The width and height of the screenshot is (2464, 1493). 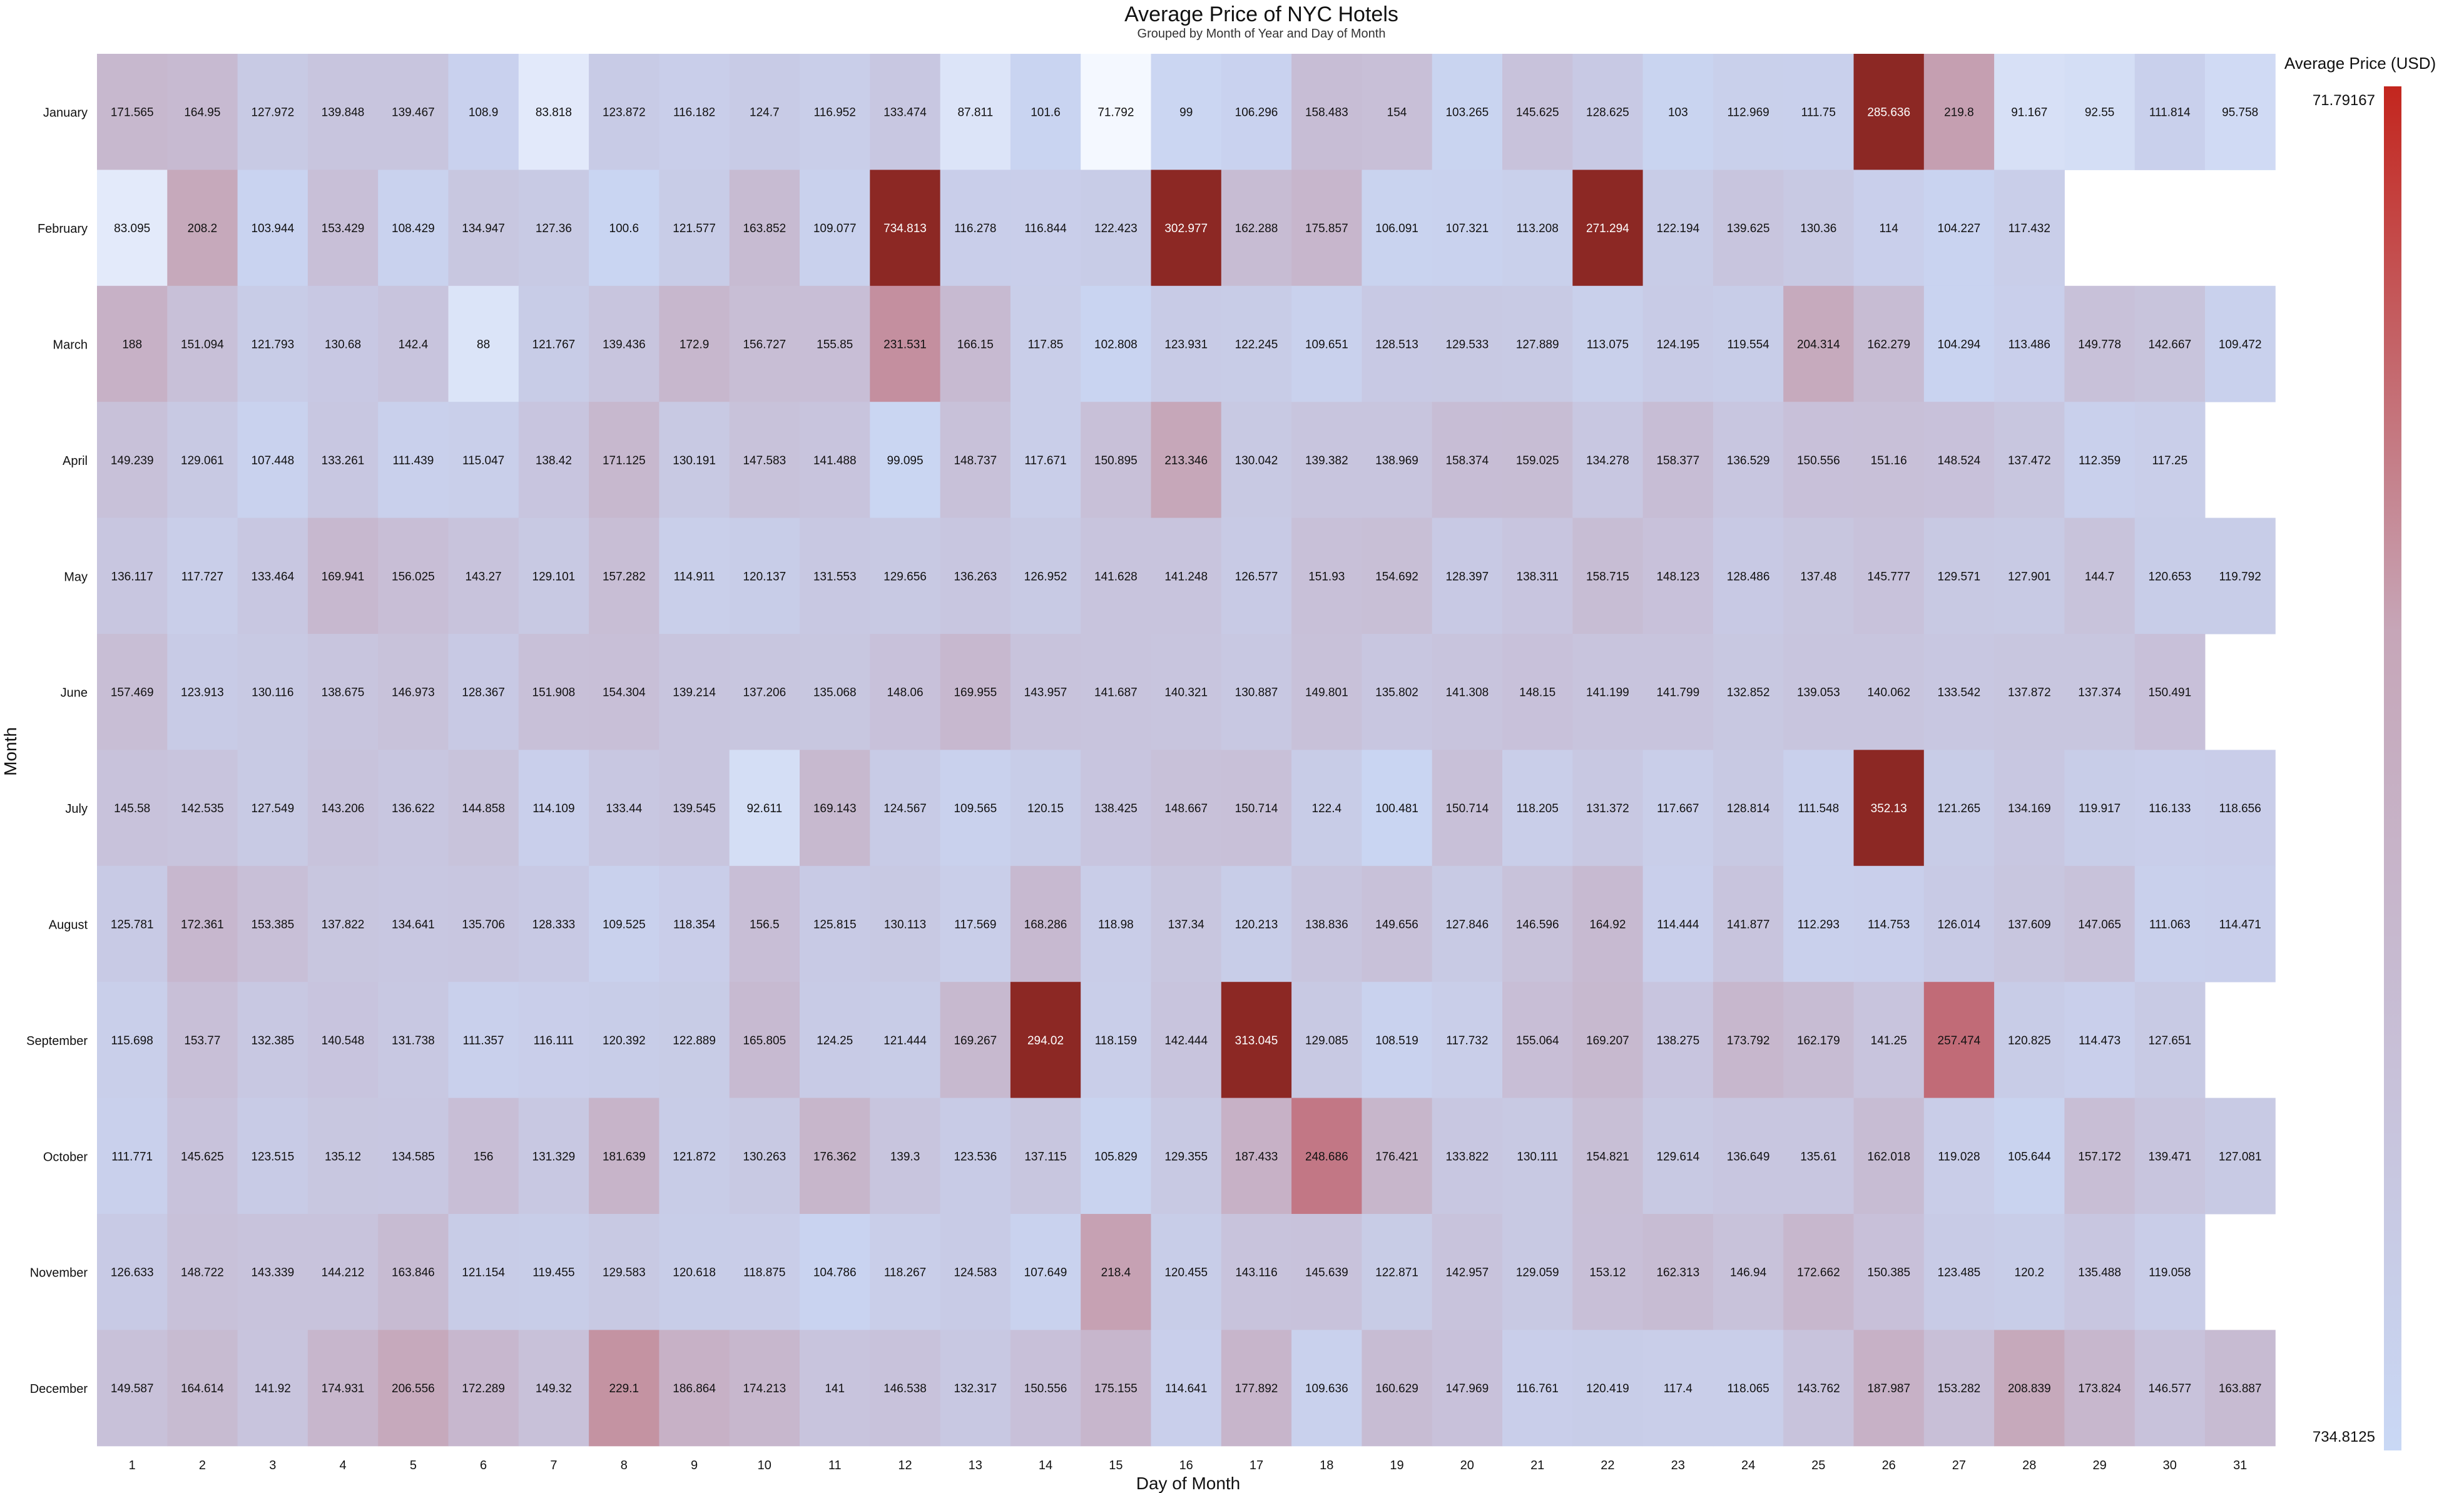 What do you see at coordinates (554, 113) in the screenshot?
I see `cell-value-label: 83.818` at bounding box center [554, 113].